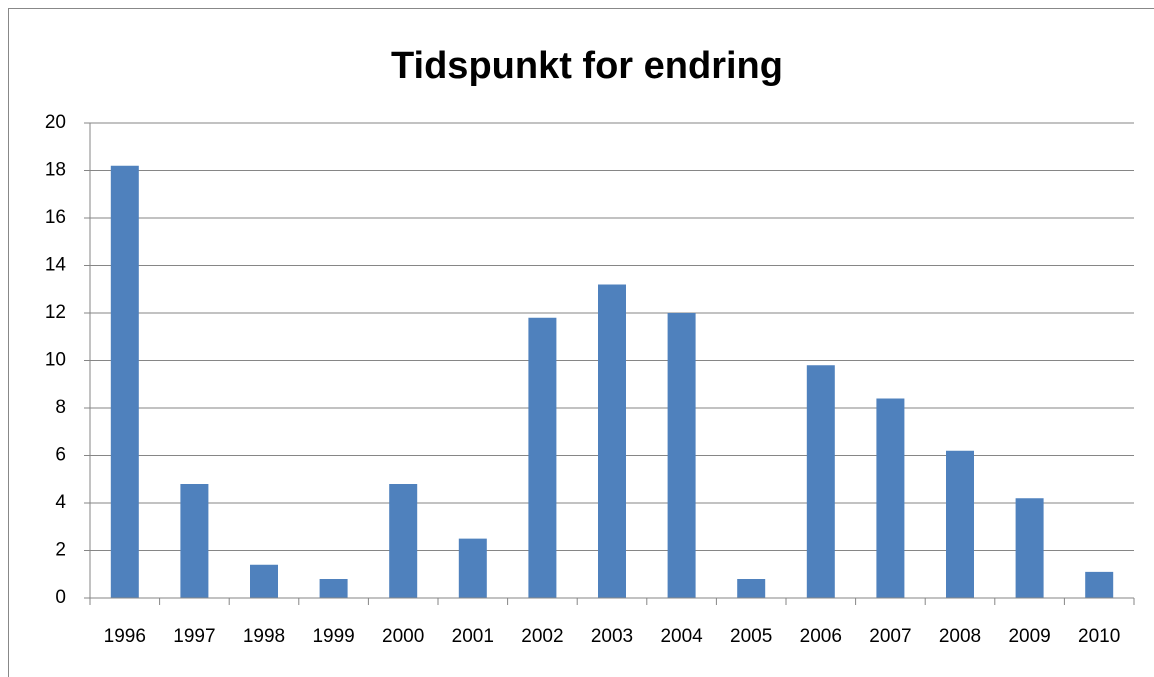  I want to click on x-tick-label: 2007, so click(890, 636).